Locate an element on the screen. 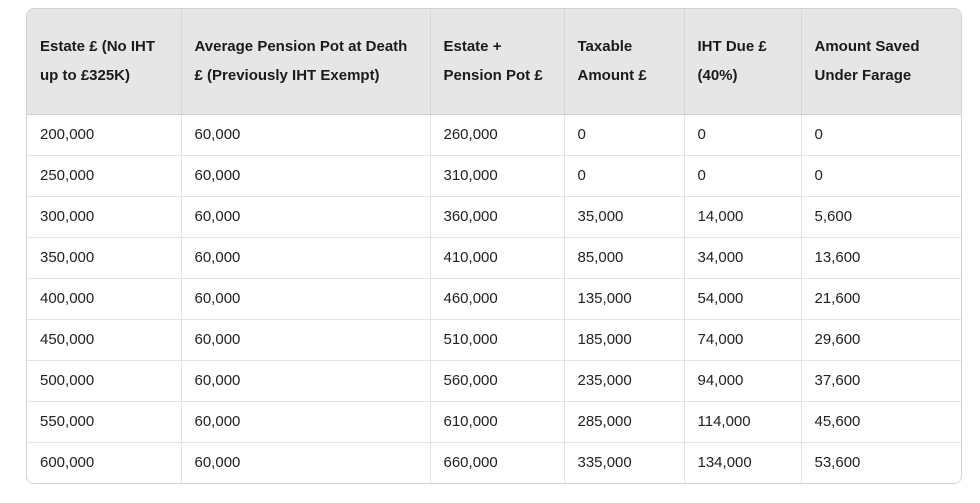  table-cell: 550,000 is located at coordinates (104, 421).